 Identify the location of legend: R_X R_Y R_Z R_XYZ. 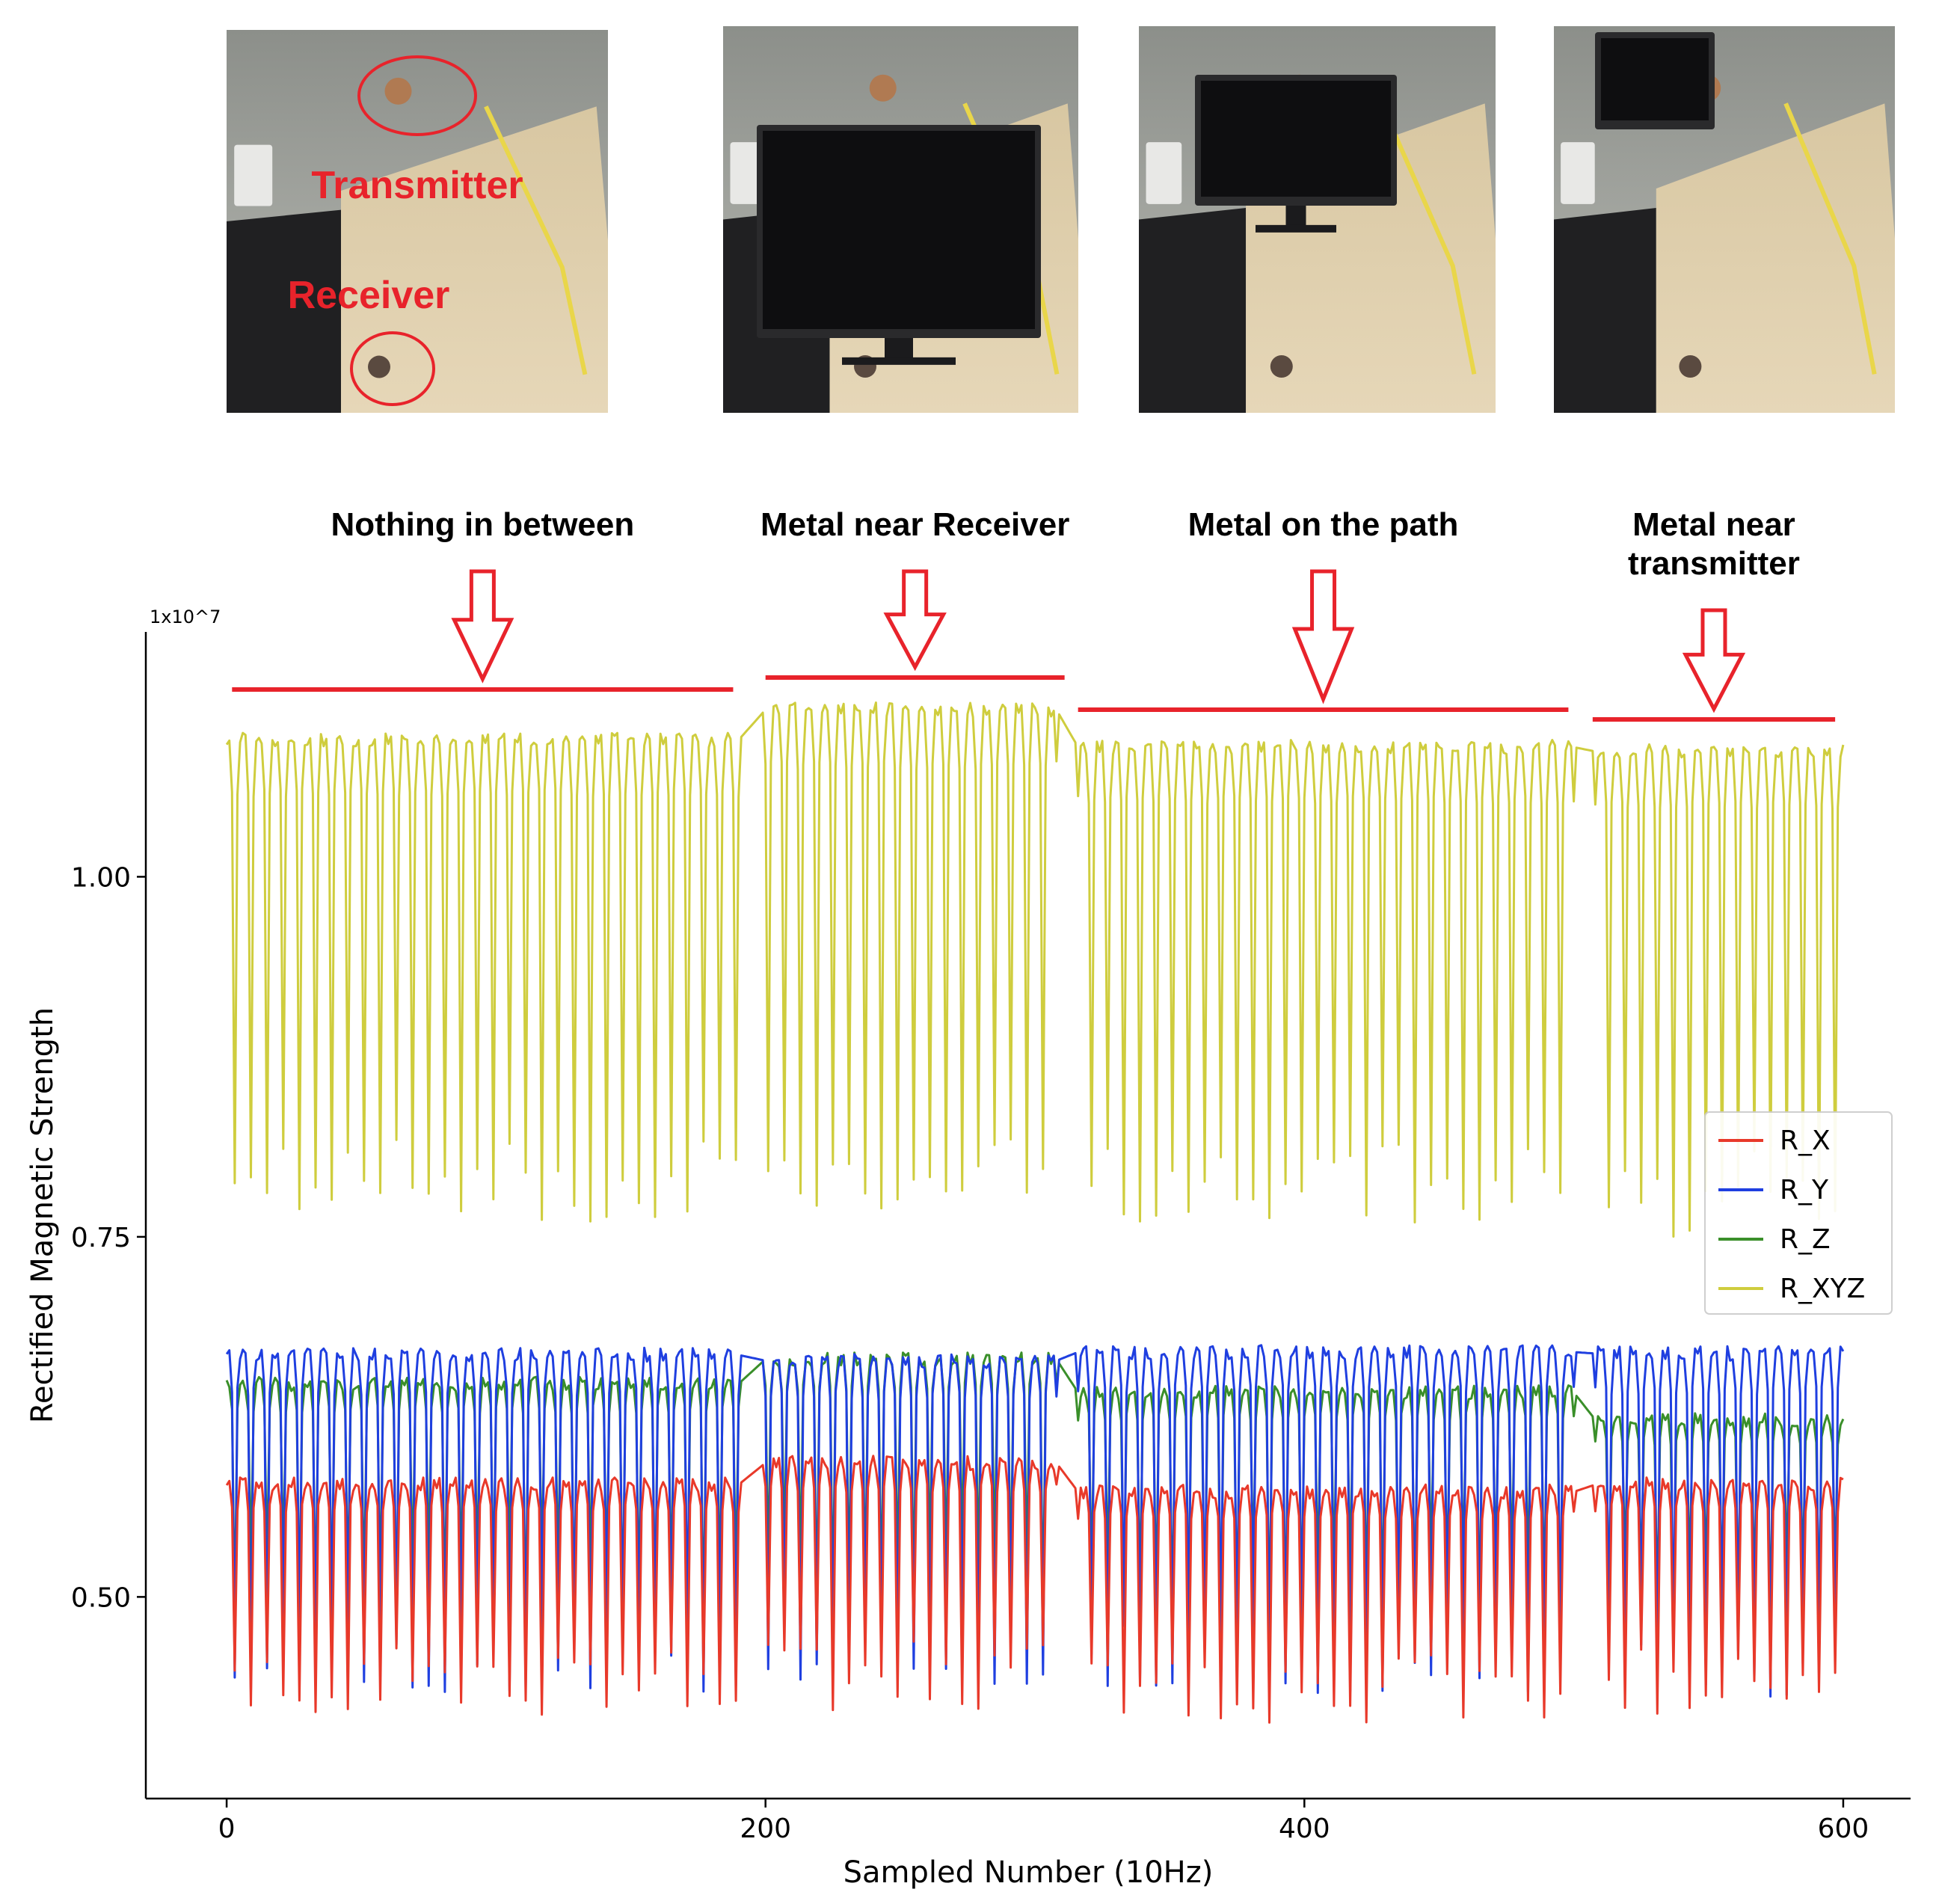
(1798, 1213).